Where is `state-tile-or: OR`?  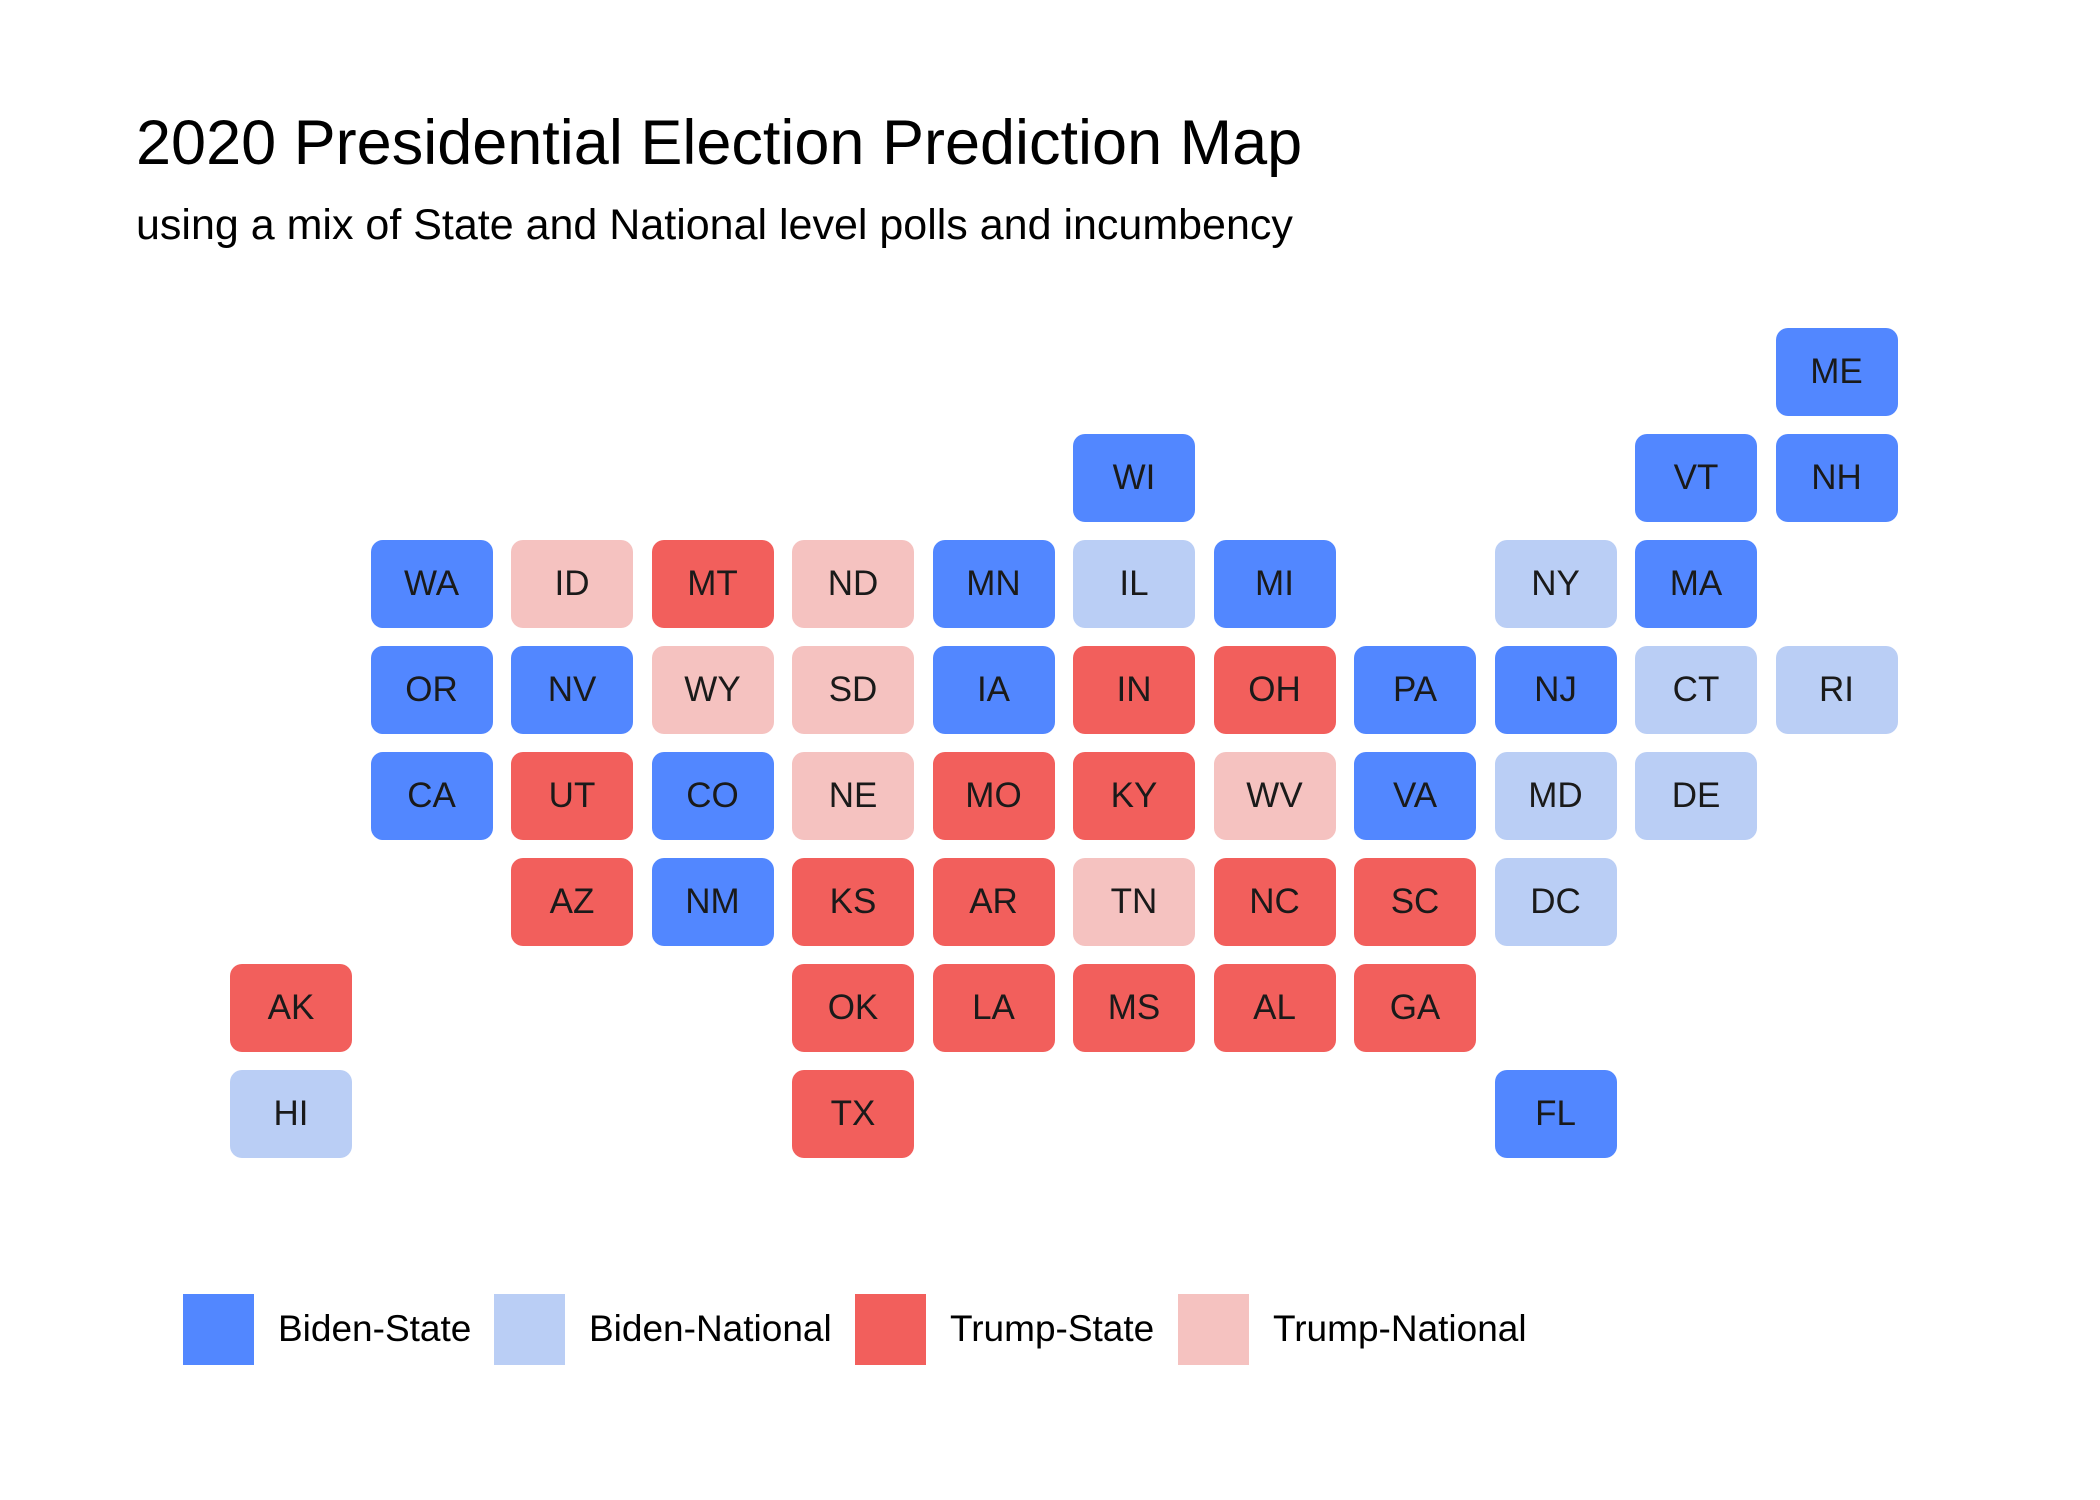
state-tile-or: OR is located at coordinates (431, 690).